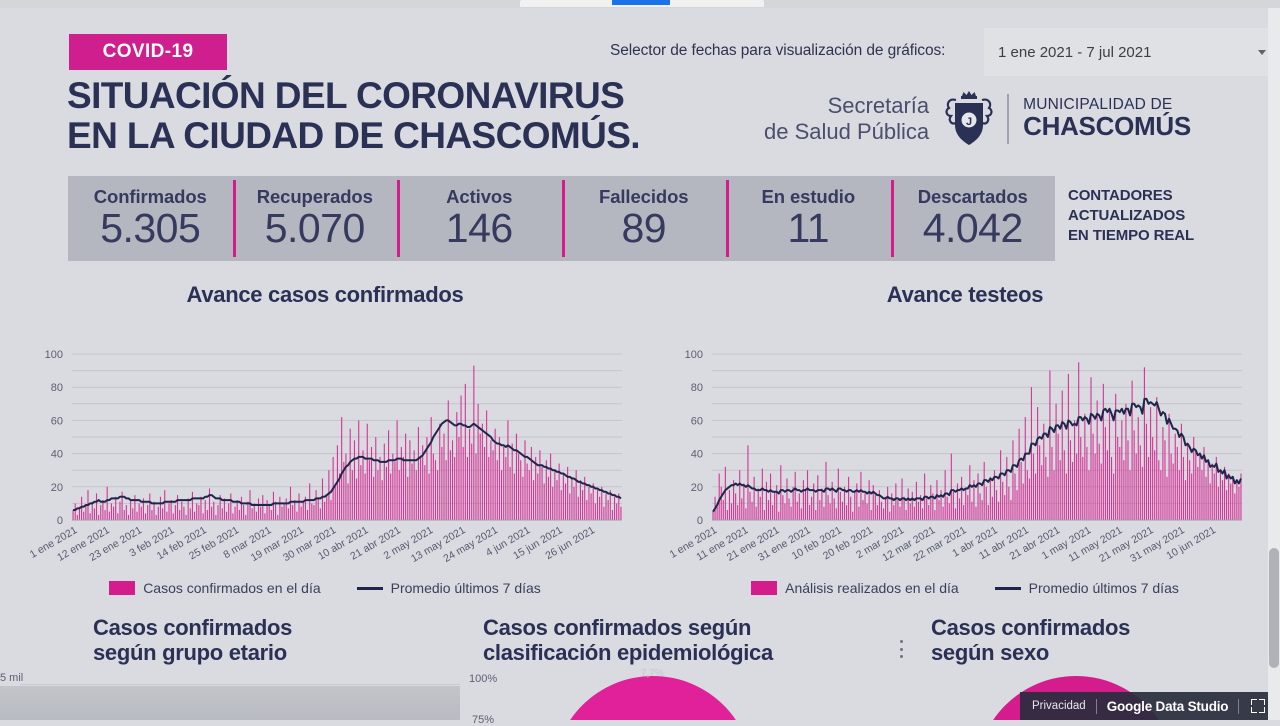 The width and height of the screenshot is (1280, 726). I want to click on counter-label: Recuperados, so click(314, 197).